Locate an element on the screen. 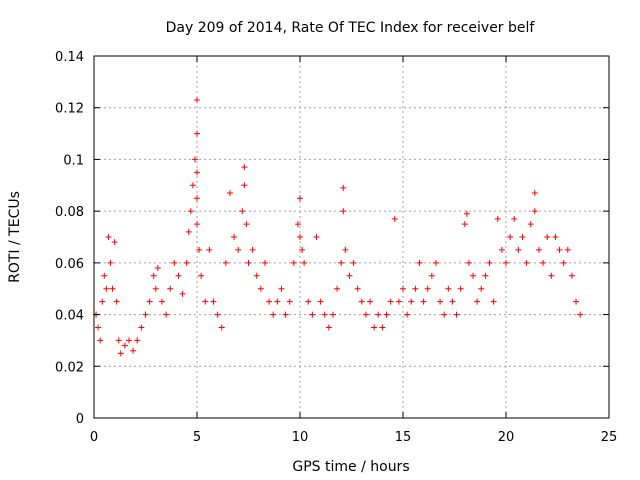 This screenshot has width=640, height=480. x-tick-label: 5 is located at coordinates (197, 437).